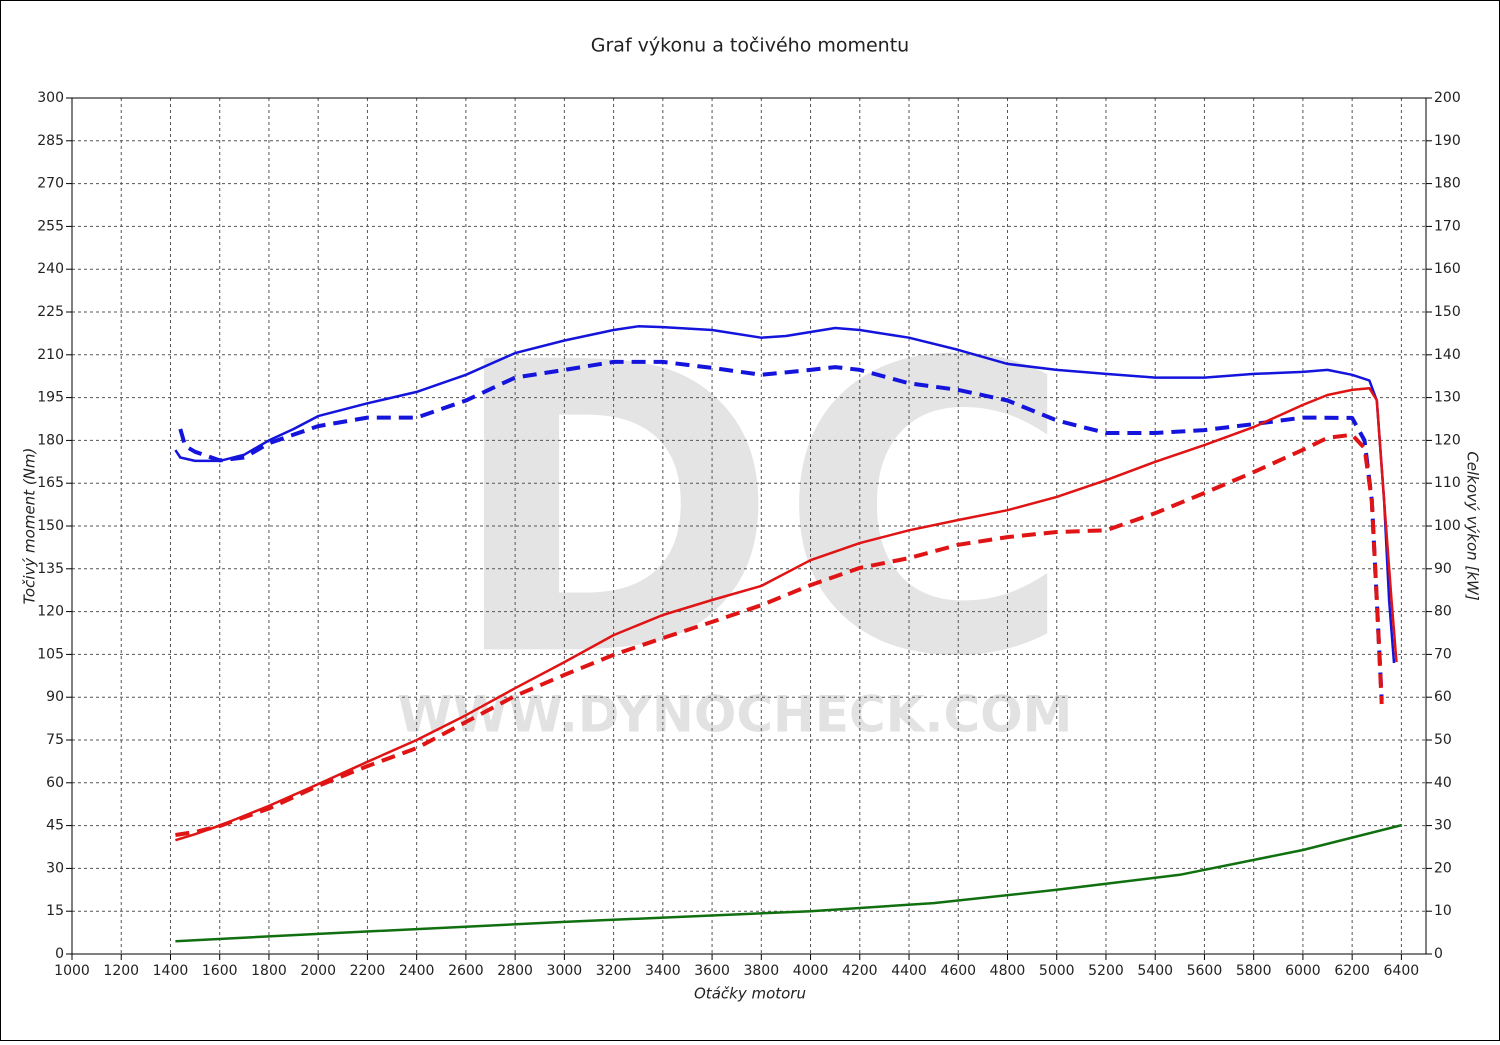 The height and width of the screenshot is (1045, 1500). Describe the element at coordinates (1447, 398) in the screenshot. I see `y2-tick-label: 130` at that location.